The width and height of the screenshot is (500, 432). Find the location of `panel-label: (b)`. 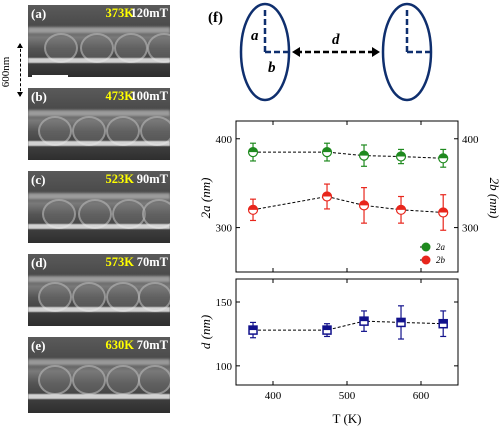

panel-label: (b) is located at coordinates (39, 96).